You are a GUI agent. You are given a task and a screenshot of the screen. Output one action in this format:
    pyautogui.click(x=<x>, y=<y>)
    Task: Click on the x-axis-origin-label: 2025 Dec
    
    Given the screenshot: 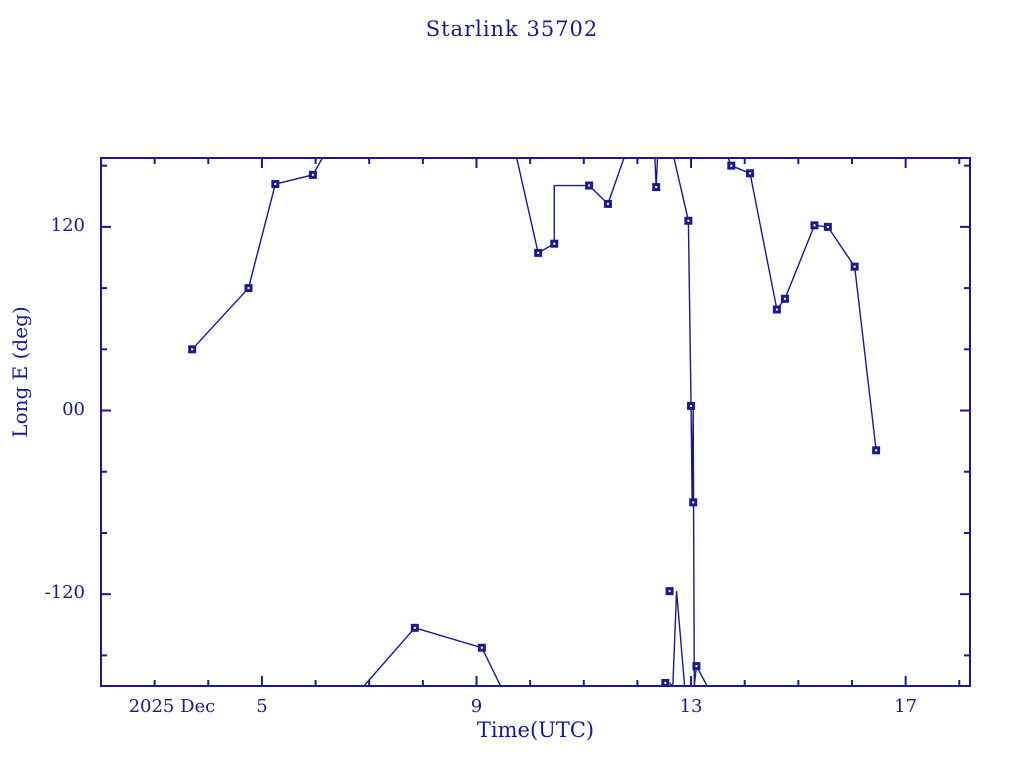 What is the action you would take?
    pyautogui.click(x=172, y=706)
    